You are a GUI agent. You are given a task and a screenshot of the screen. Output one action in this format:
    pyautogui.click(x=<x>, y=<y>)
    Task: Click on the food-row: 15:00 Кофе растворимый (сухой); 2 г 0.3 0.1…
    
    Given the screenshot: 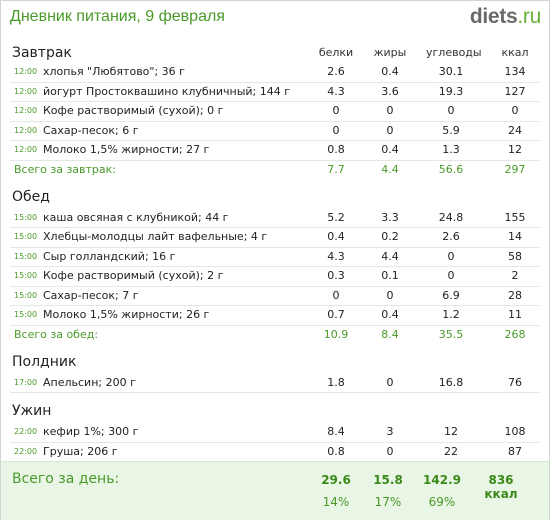 What is the action you would take?
    pyautogui.click(x=275, y=277)
    